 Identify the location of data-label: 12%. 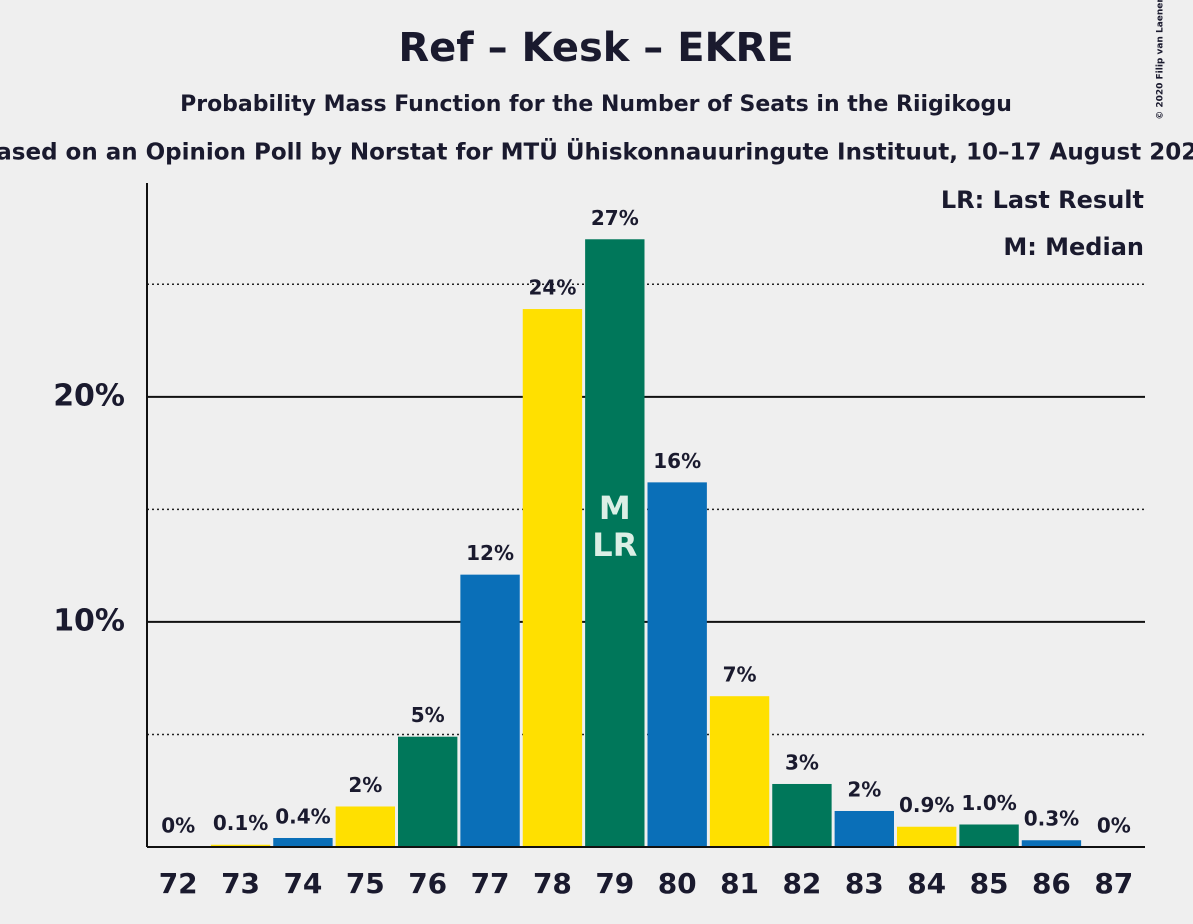
(490, 553).